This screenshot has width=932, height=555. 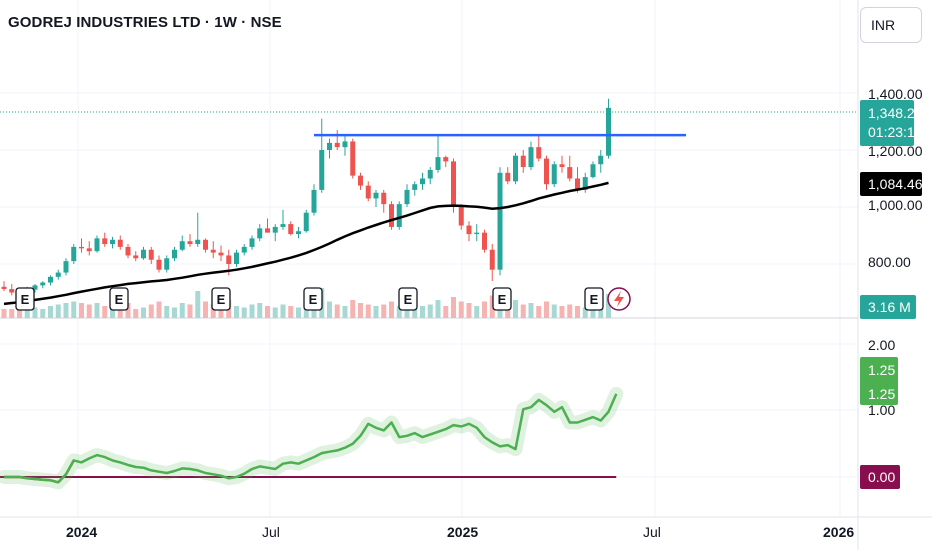 I want to click on indicator-line, so click(x=311, y=438).